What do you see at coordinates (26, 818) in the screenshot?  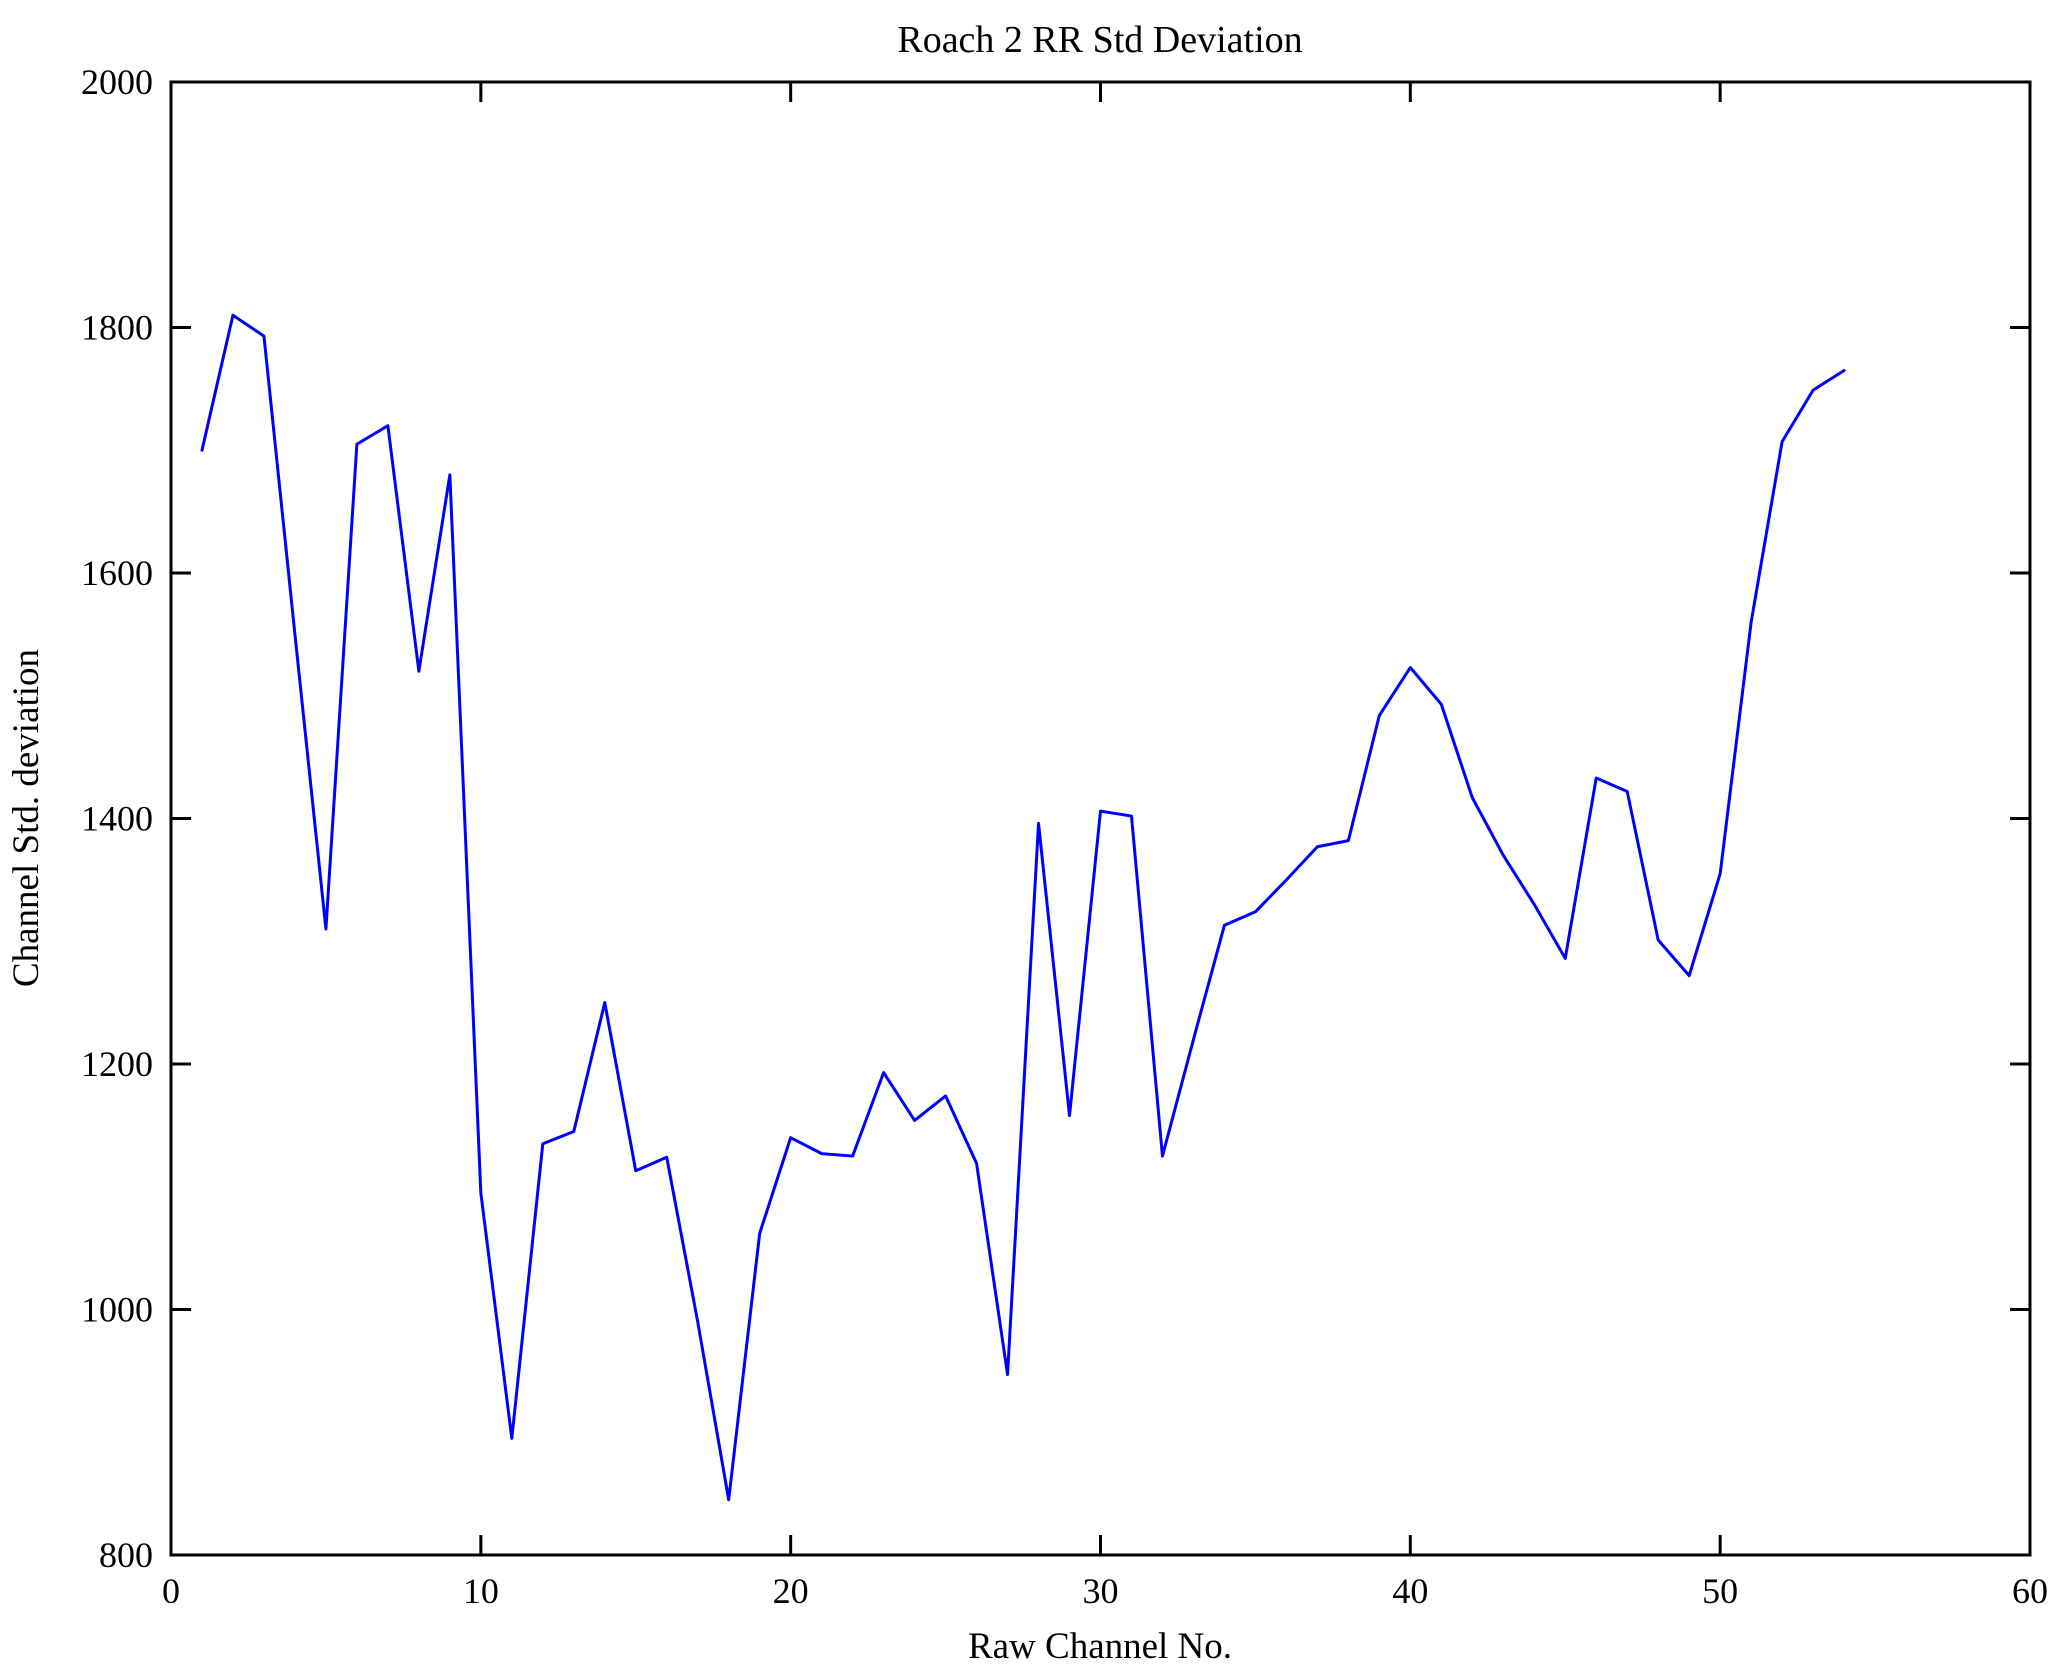 I see `y-axis-label: Channel Std. deviation` at bounding box center [26, 818].